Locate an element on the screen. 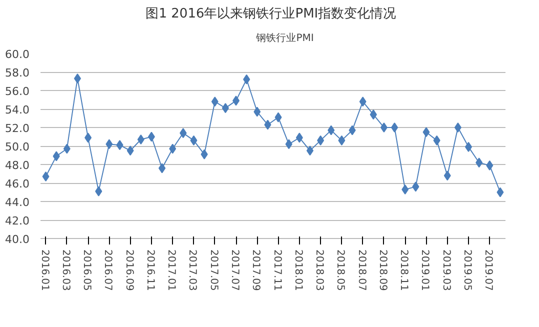 This screenshot has width=539, height=327. x-tick-label: 2016.05 is located at coordinates (86, 270).